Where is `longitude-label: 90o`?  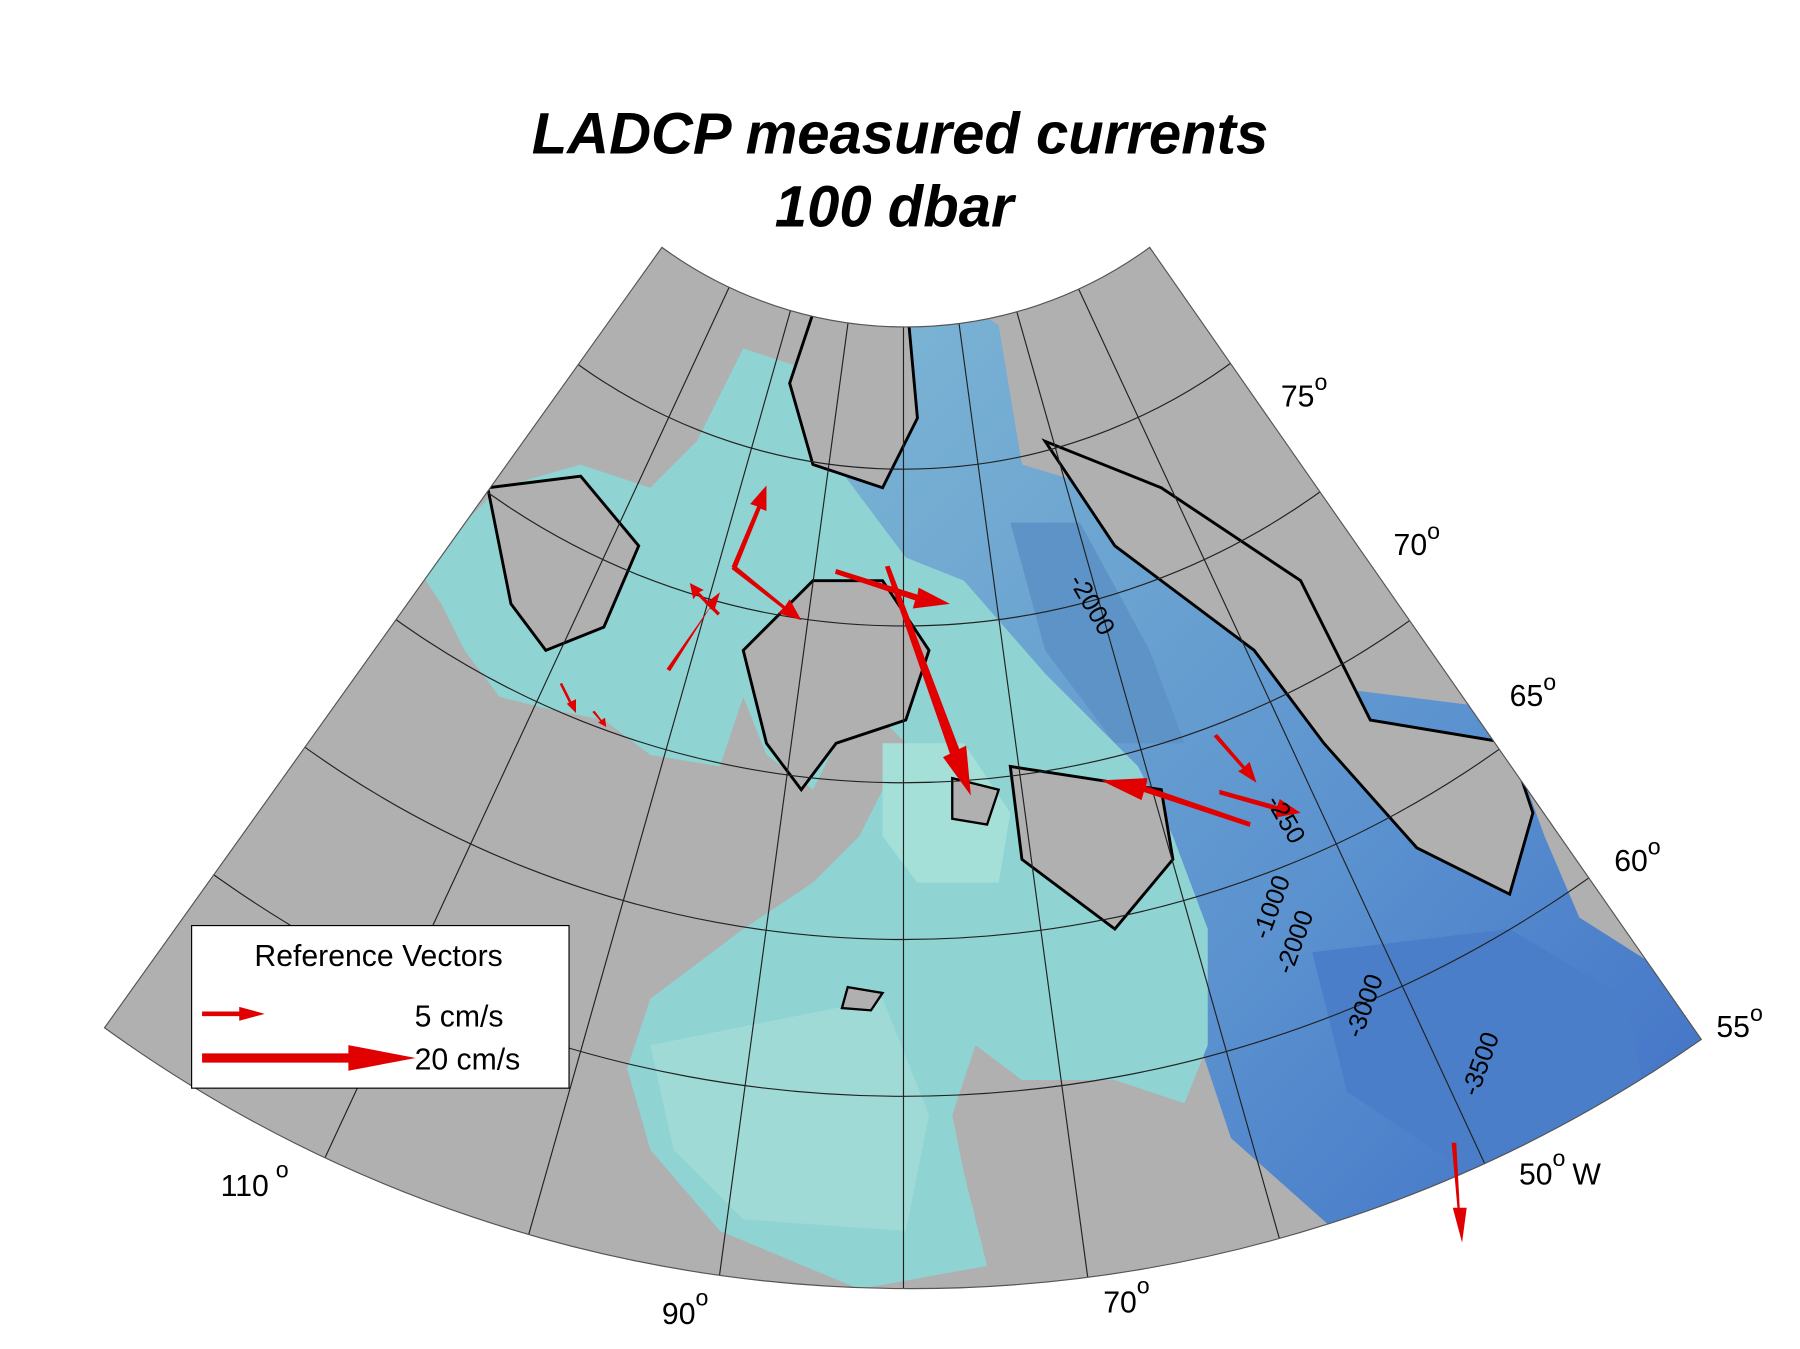
longitude-label: 90o is located at coordinates (685, 1307).